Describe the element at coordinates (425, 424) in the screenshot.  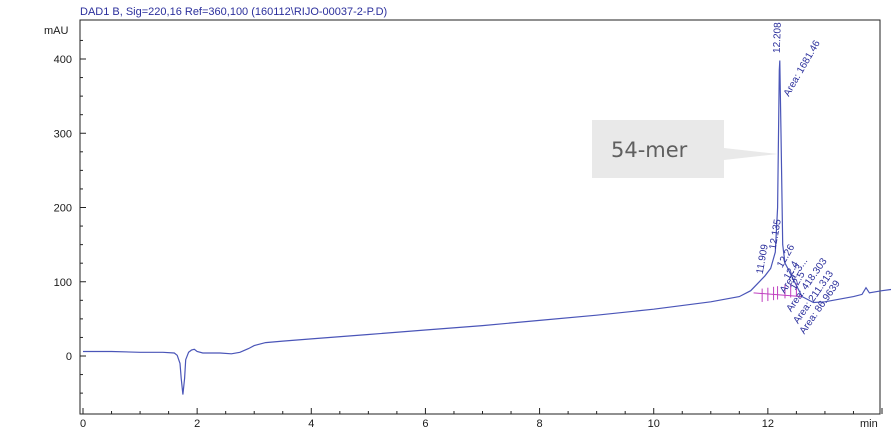
I see `x-tick-label: 6` at that location.